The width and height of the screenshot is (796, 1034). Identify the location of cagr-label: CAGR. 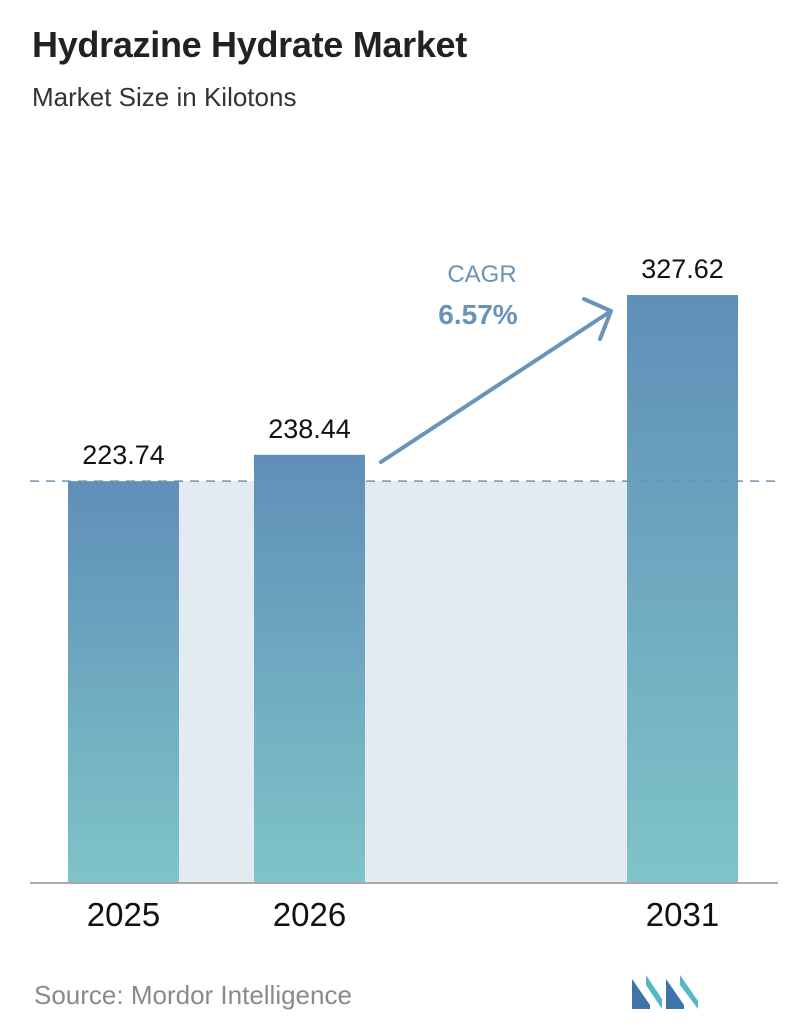
(481, 274).